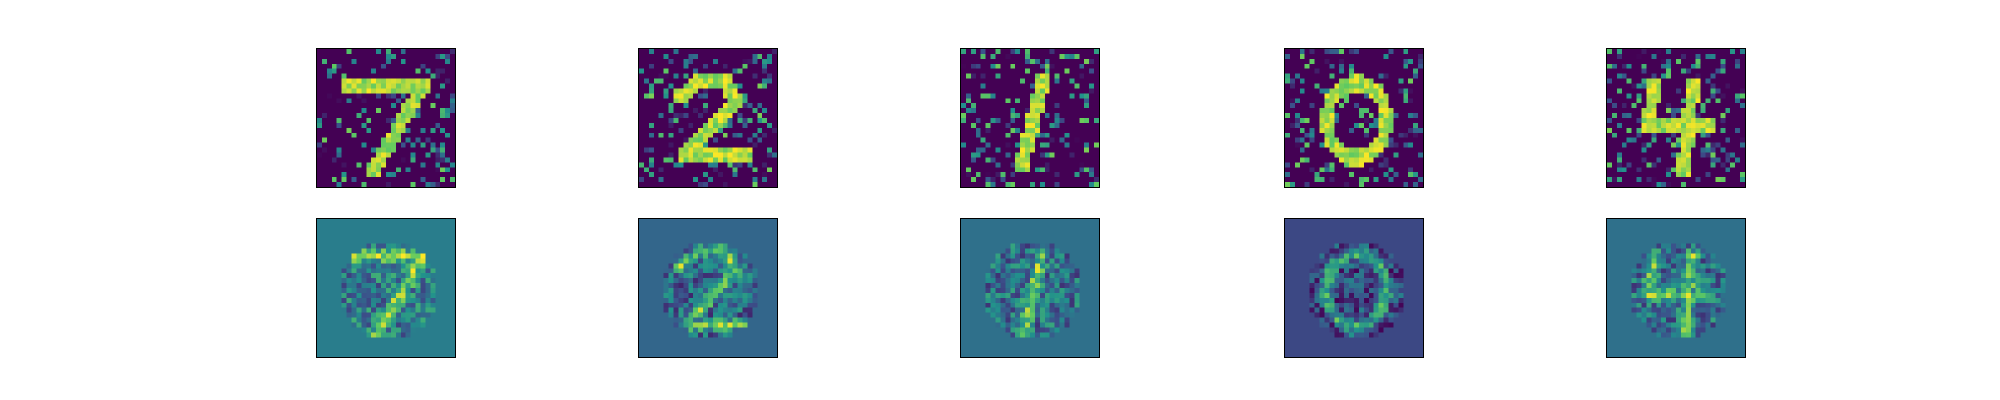 The height and width of the screenshot is (400, 2000). Describe the element at coordinates (1676, 288) in the screenshot. I see `reconstructed-digit-4-image` at that location.